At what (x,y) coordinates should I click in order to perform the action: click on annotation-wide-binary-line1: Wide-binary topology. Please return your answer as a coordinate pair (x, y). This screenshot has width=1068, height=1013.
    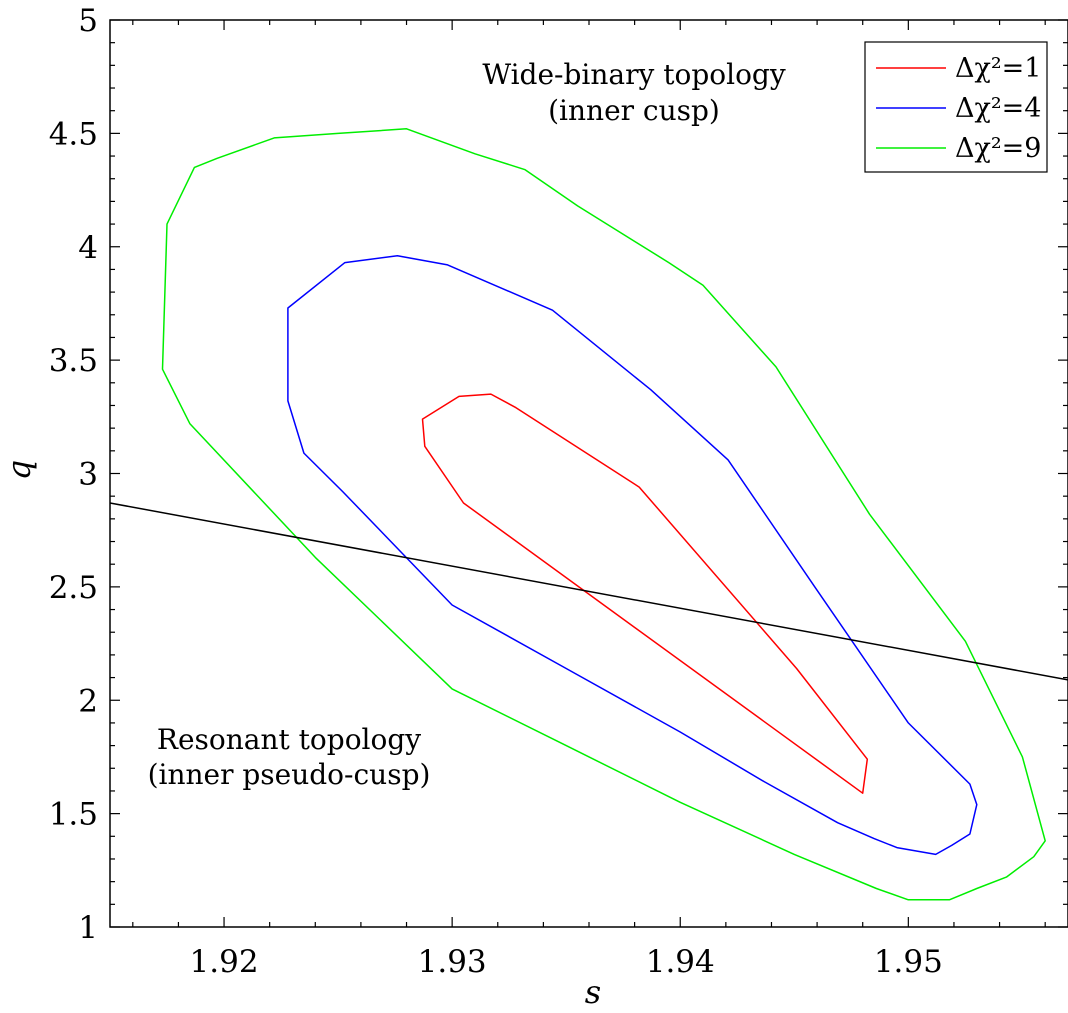
    Looking at the image, I should click on (634, 74).